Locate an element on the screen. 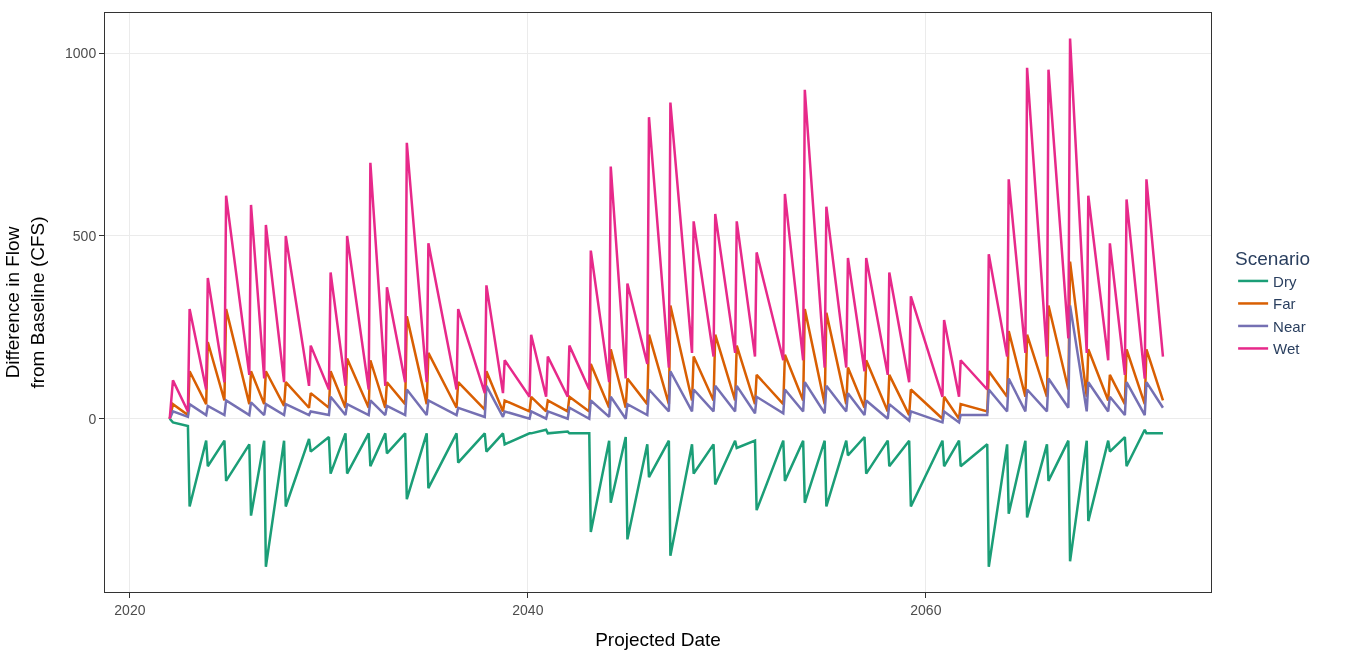 Image resolution: width=1346 pixels, height=658 pixels. x-tick-label: 2040 is located at coordinates (528, 609).